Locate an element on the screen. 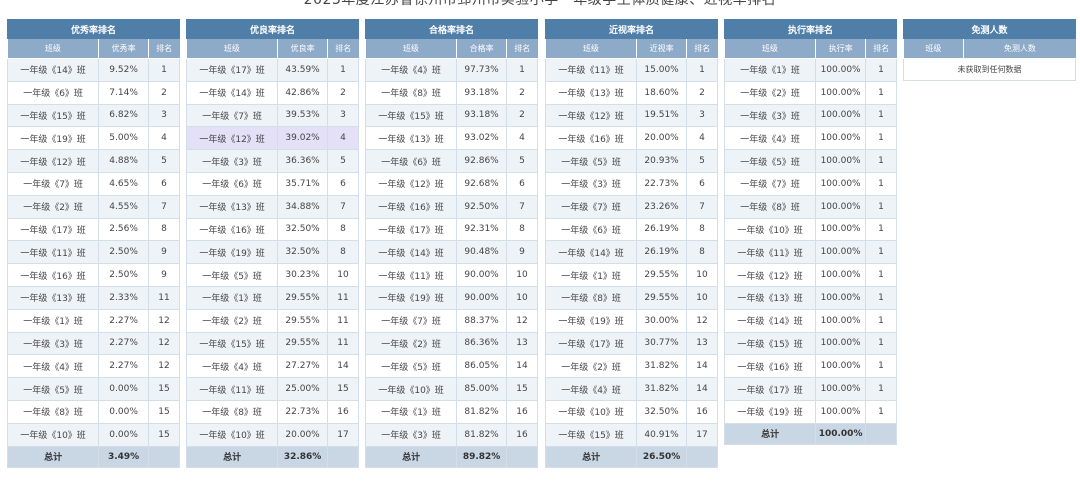 Image resolution: width=1080 pixels, height=481 pixels. table-row: 一年级《13》班 34.88% 7 is located at coordinates (272, 207).